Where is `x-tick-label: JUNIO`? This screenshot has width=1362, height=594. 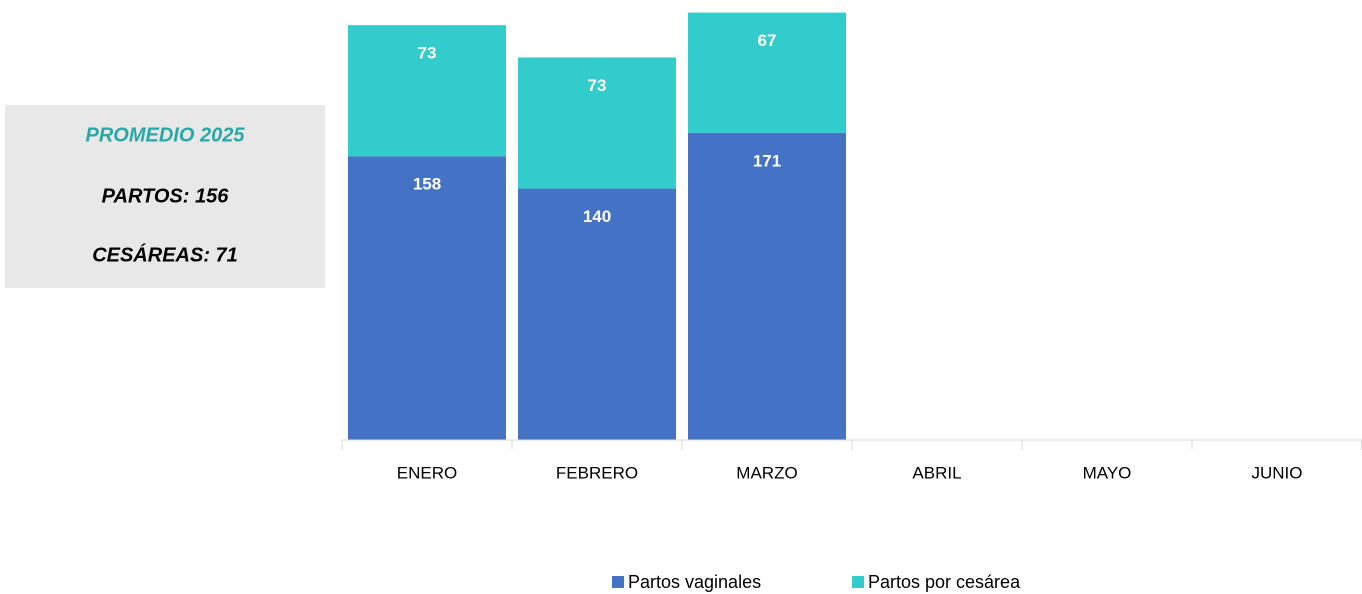
x-tick-label: JUNIO is located at coordinates (1277, 472).